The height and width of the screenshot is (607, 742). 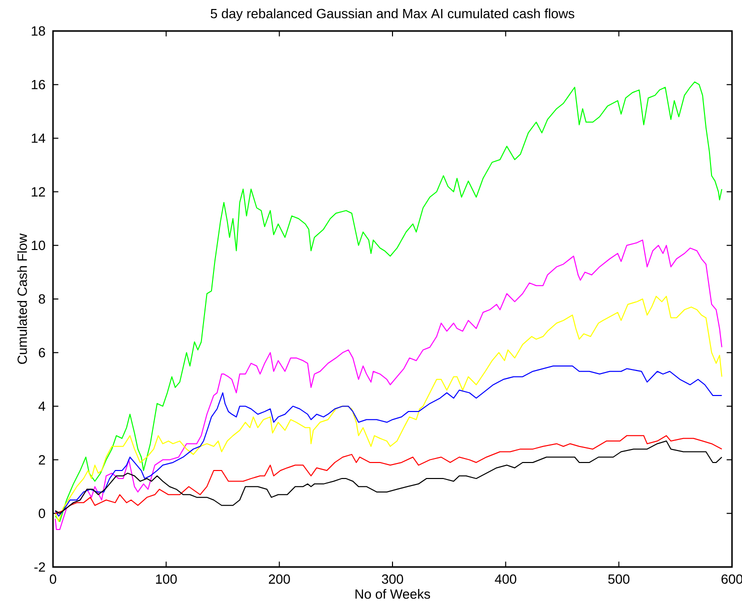 What do you see at coordinates (38, 191) in the screenshot?
I see `y-tick-label: 12` at bounding box center [38, 191].